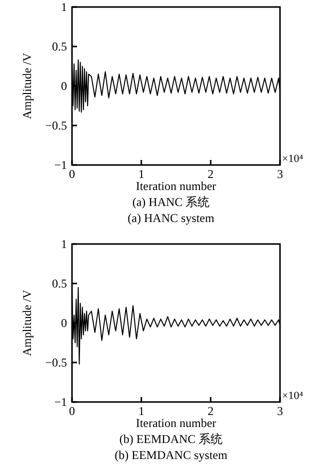  Describe the element at coordinates (171, 218) in the screenshot. I see `text: (a) HANC system` at that location.